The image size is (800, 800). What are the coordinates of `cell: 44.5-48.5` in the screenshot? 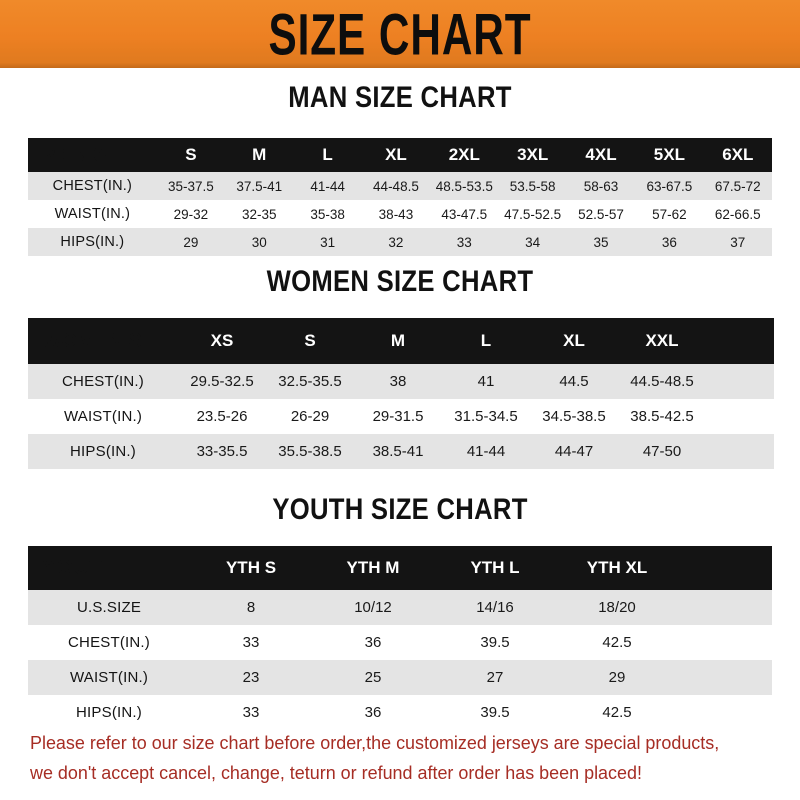 It's located at (662, 381).